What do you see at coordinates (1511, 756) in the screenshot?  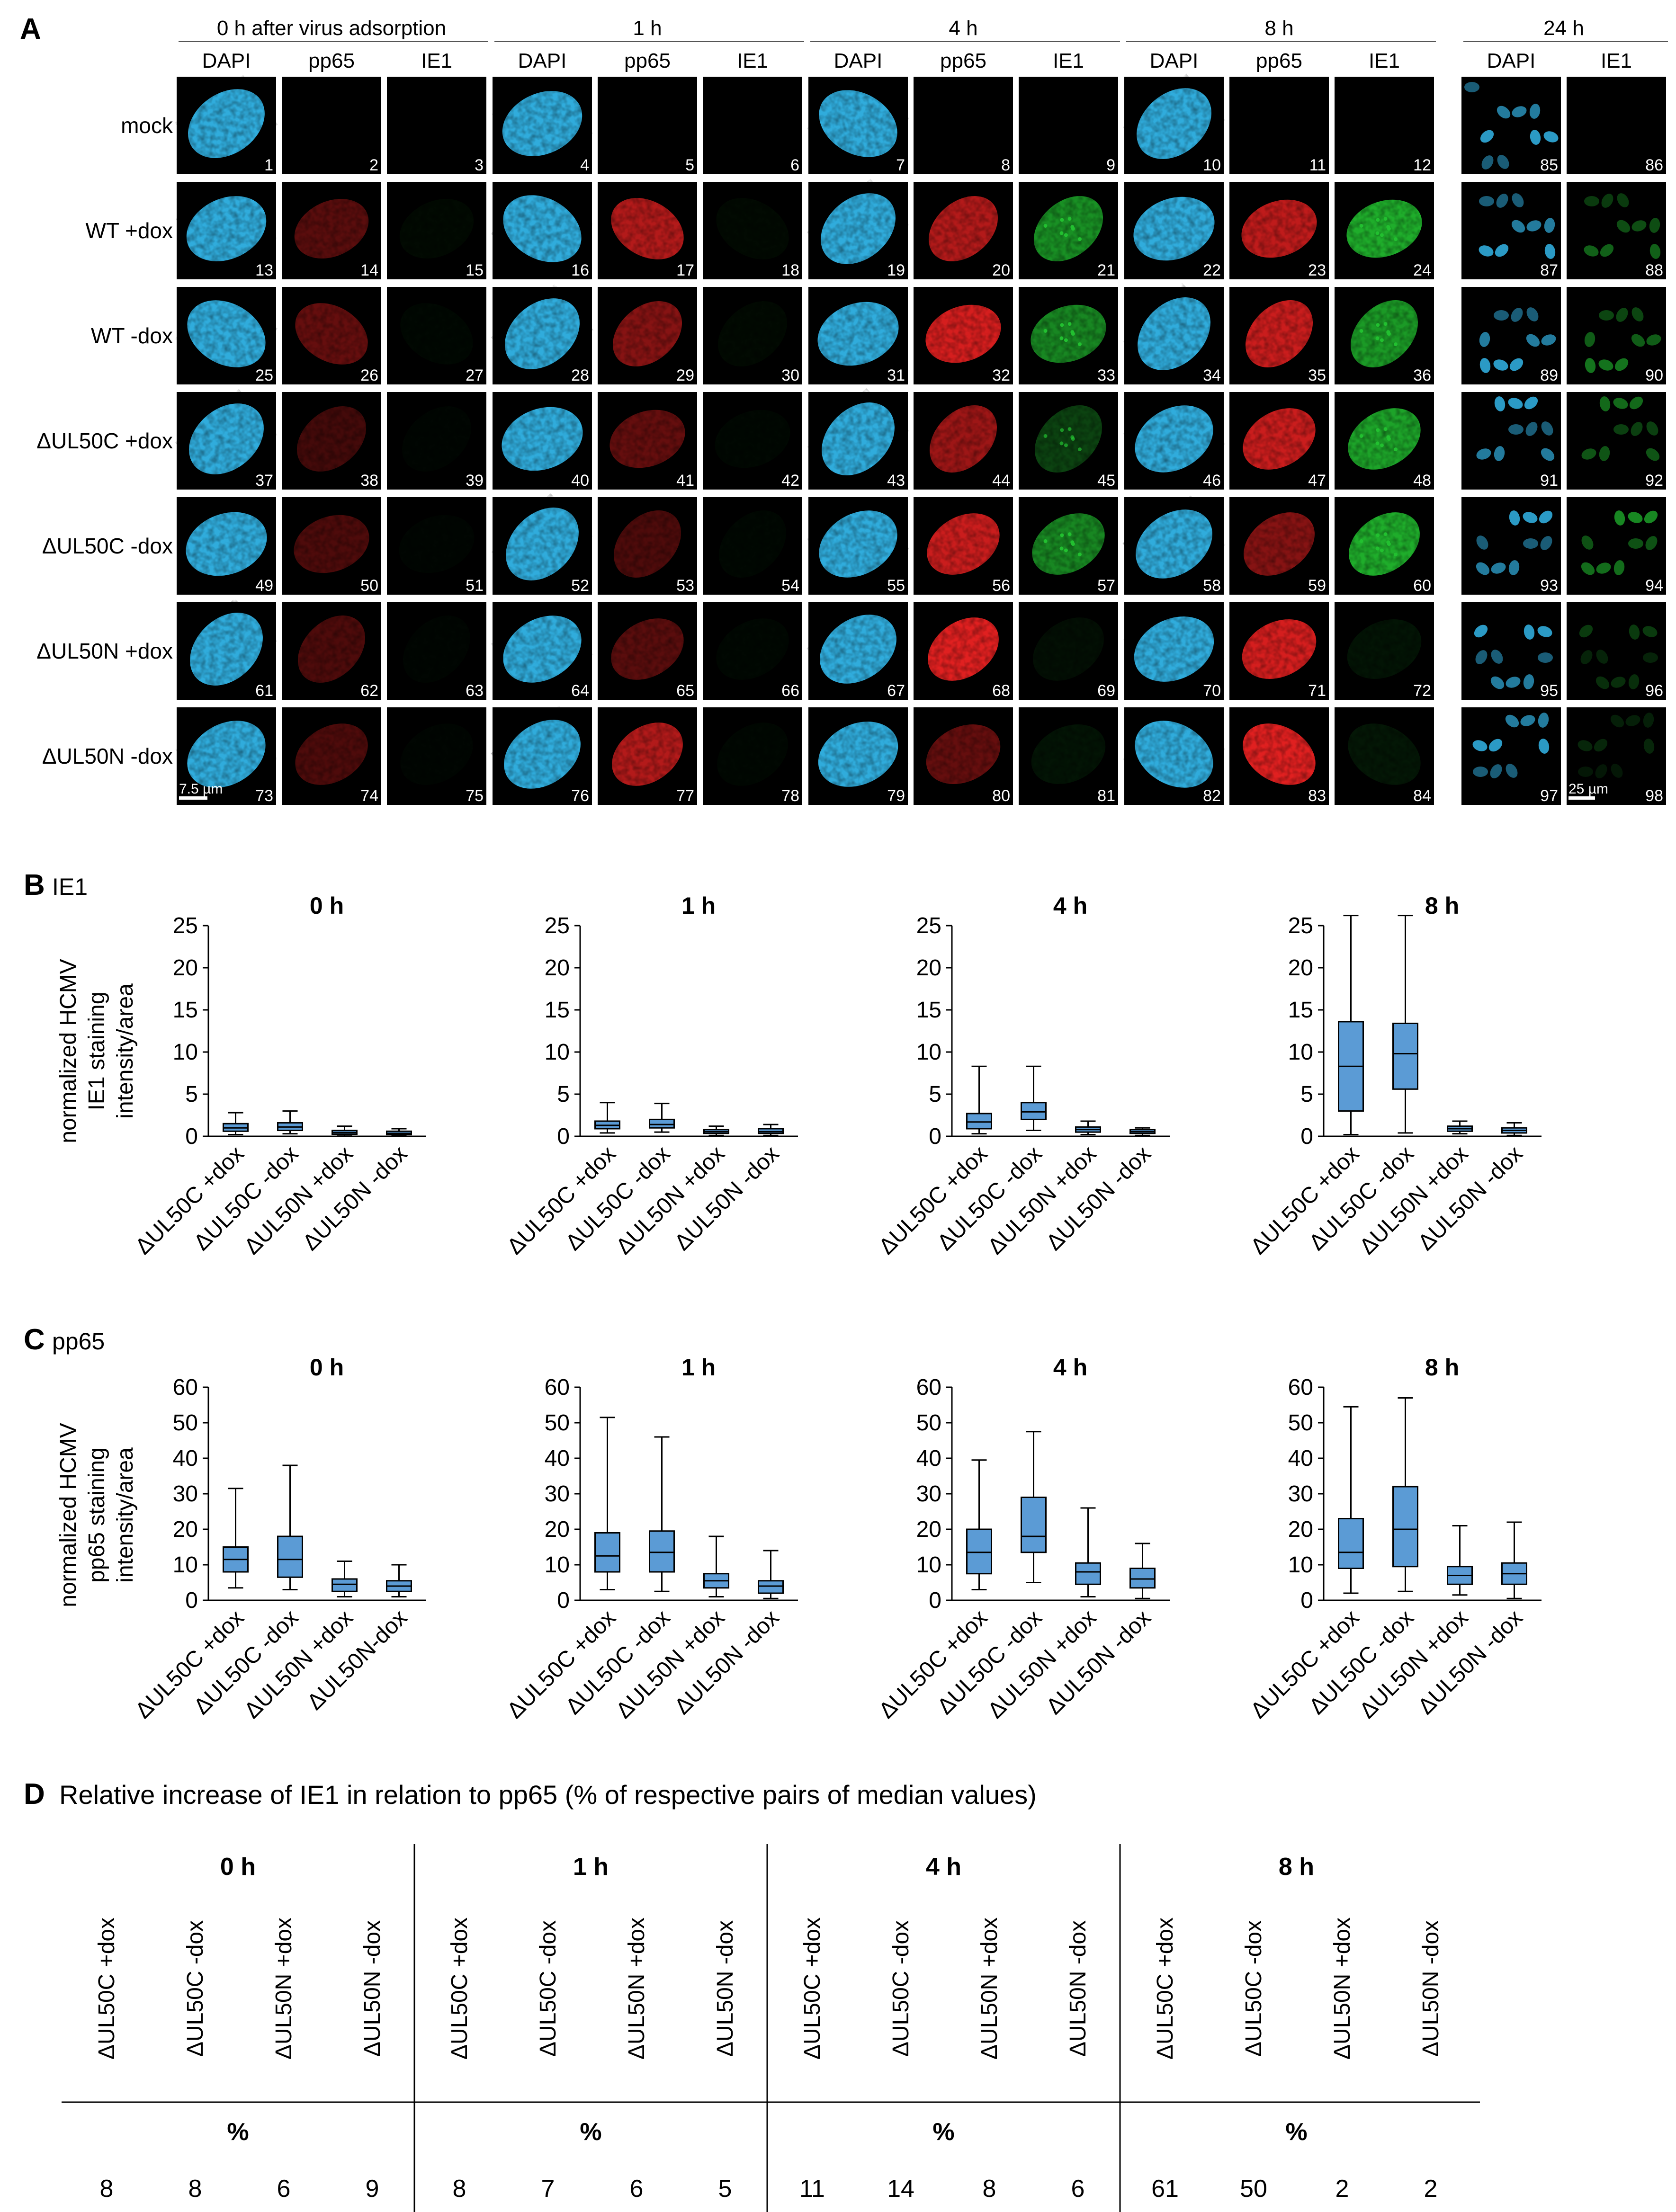 I see `micrograph-tile-24h: 97` at bounding box center [1511, 756].